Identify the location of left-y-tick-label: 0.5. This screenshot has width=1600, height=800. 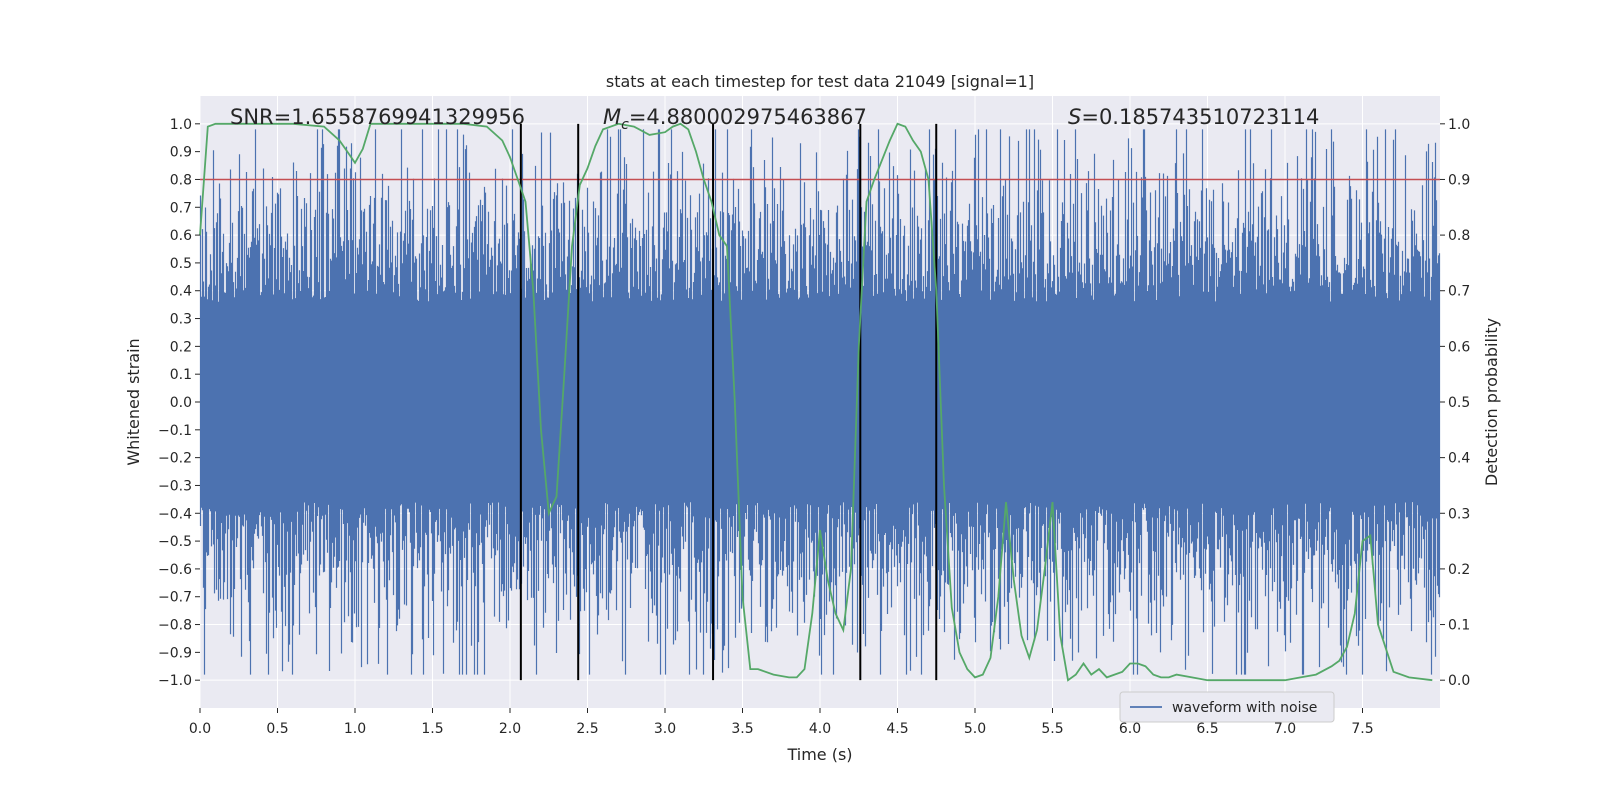
(181, 264).